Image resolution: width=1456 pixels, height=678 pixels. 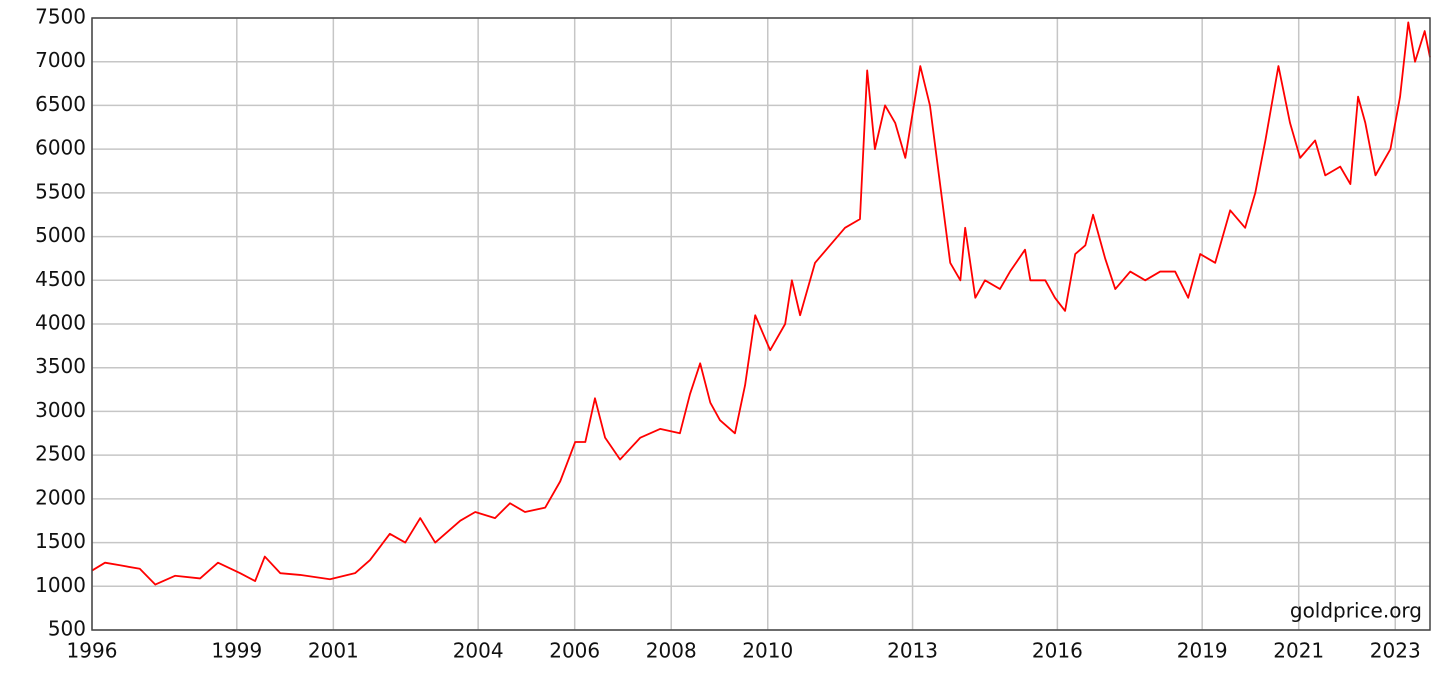 I want to click on x-tick-label: 2001, so click(x=333, y=651).